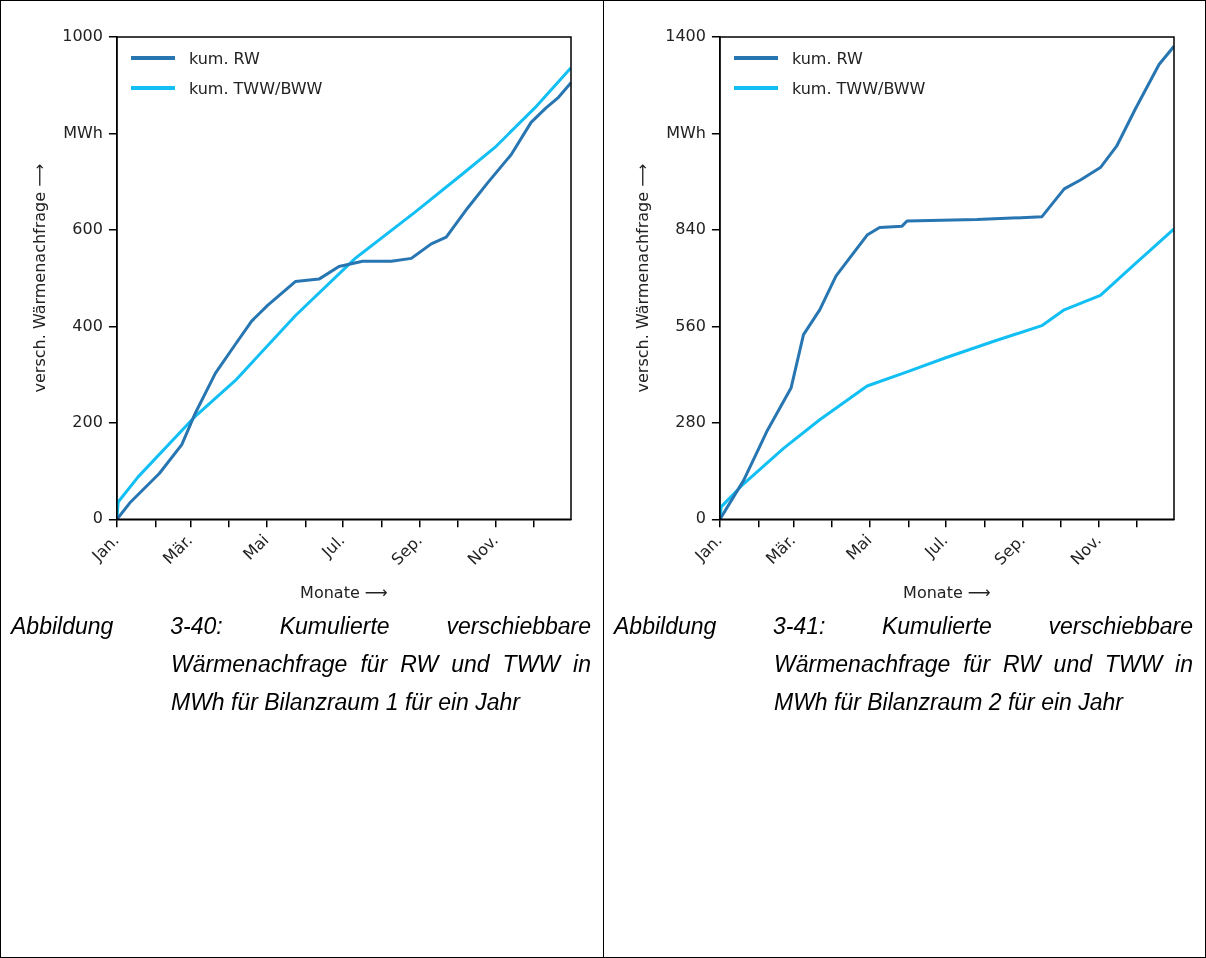 Image resolution: width=1206 pixels, height=958 pixels. What do you see at coordinates (87, 421) in the screenshot?
I see `y-tick-label: 200` at bounding box center [87, 421].